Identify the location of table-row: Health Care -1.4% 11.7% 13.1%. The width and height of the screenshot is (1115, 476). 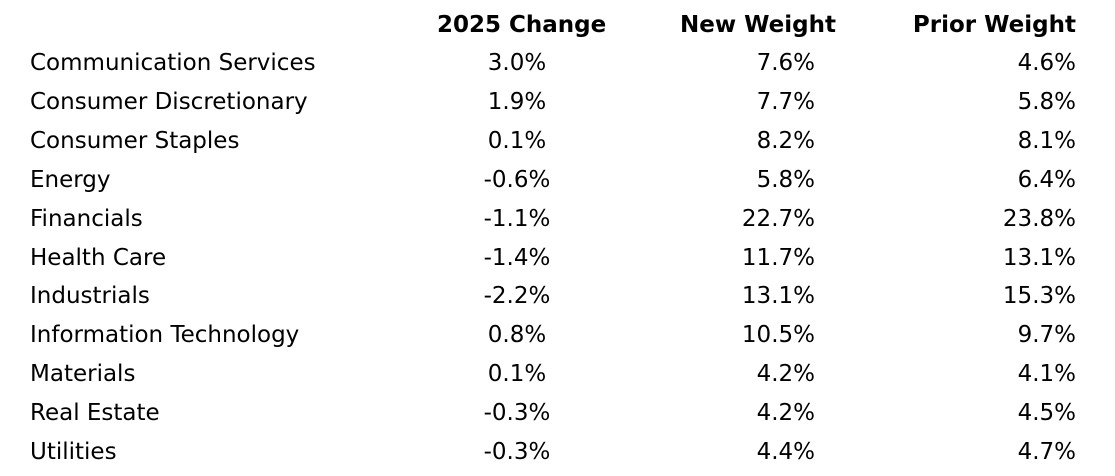
(557, 258).